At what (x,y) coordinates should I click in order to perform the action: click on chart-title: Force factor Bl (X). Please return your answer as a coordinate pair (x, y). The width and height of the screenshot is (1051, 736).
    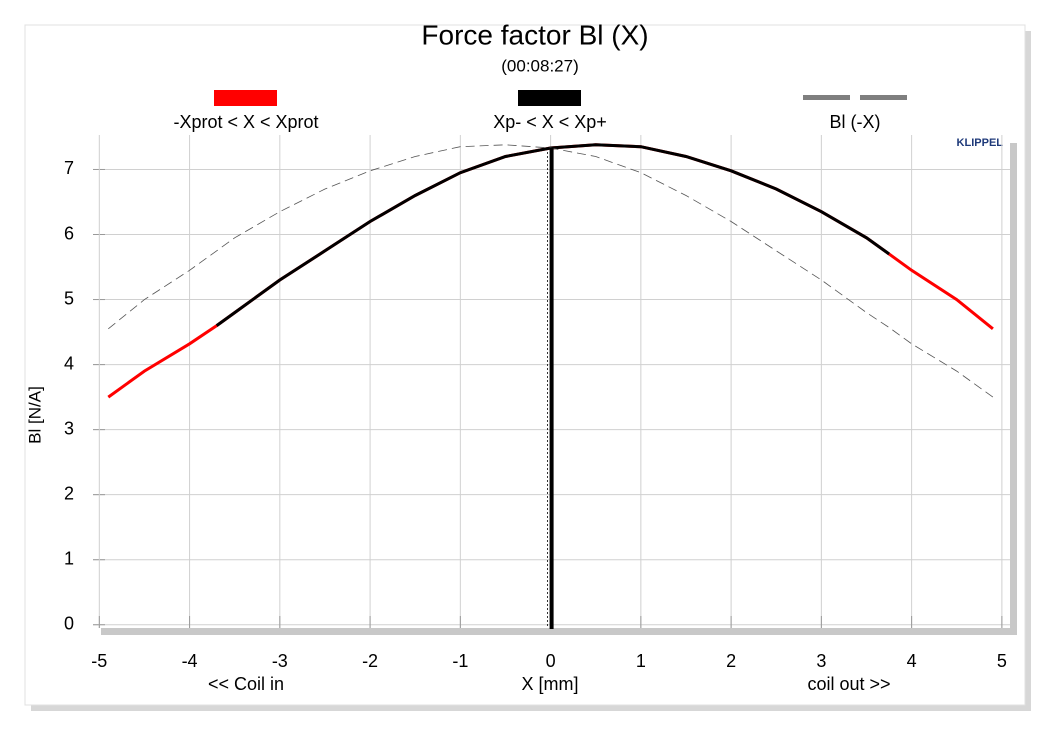
    Looking at the image, I should click on (534, 34).